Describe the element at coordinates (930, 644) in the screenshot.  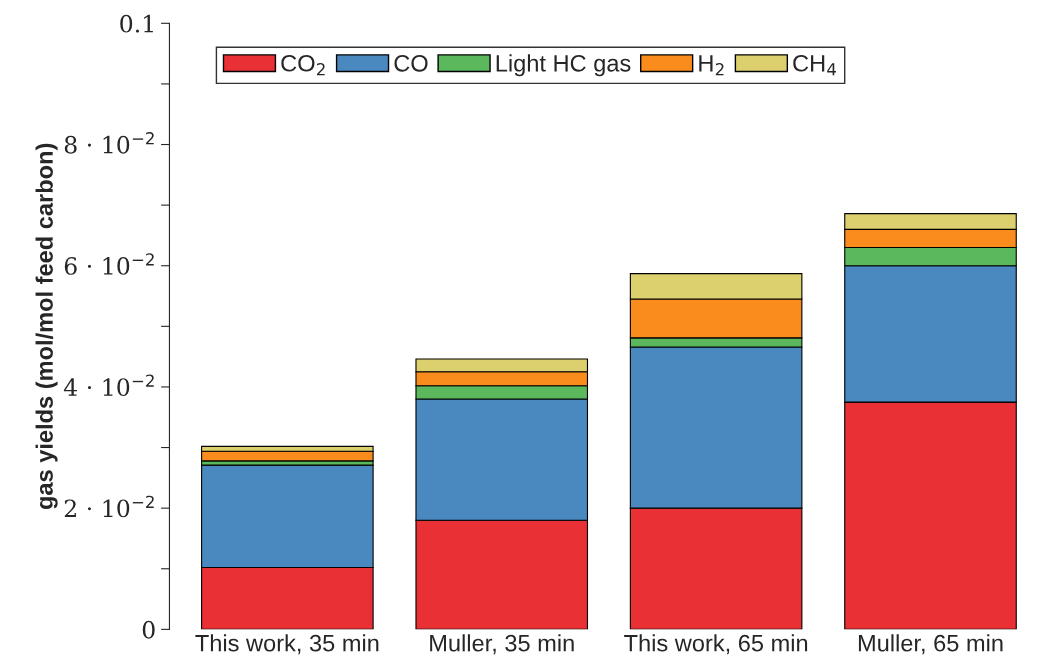
I see `x-tick-label: Muller, 65 min` at that location.